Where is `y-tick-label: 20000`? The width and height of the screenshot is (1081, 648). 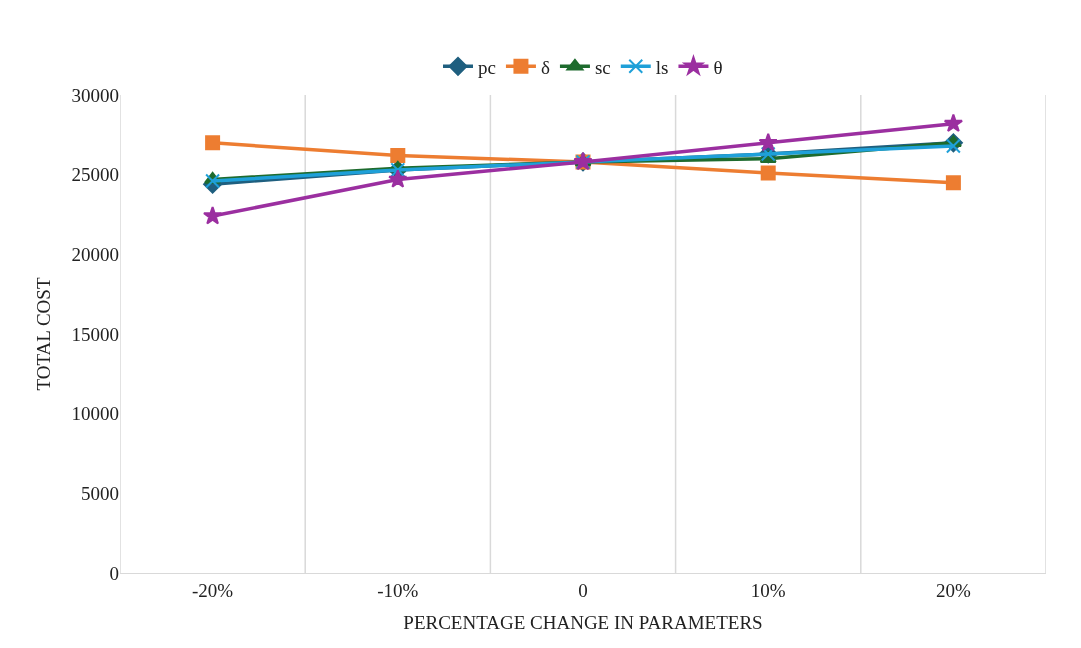
y-tick-label: 20000 is located at coordinates (95, 254).